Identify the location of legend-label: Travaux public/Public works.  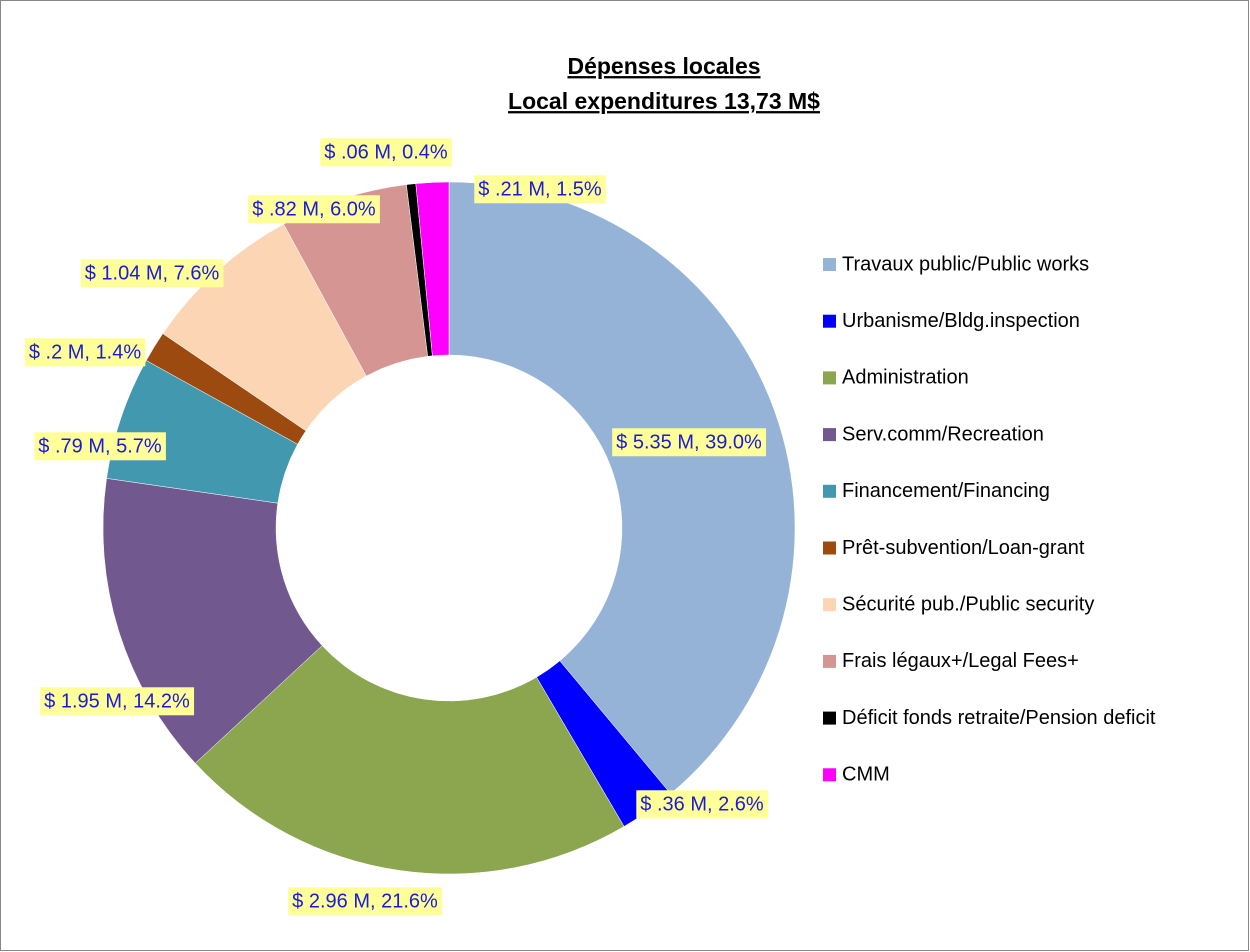
(965, 264).